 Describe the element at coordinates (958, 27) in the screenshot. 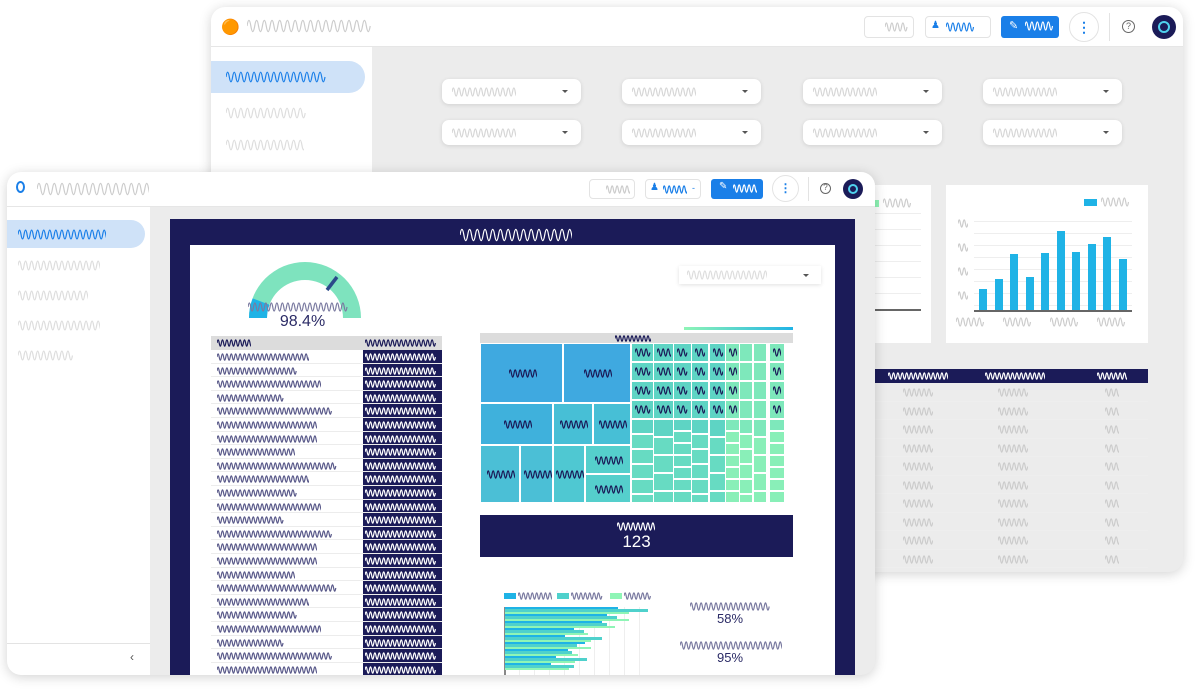

I see `share-button: ♟` at that location.